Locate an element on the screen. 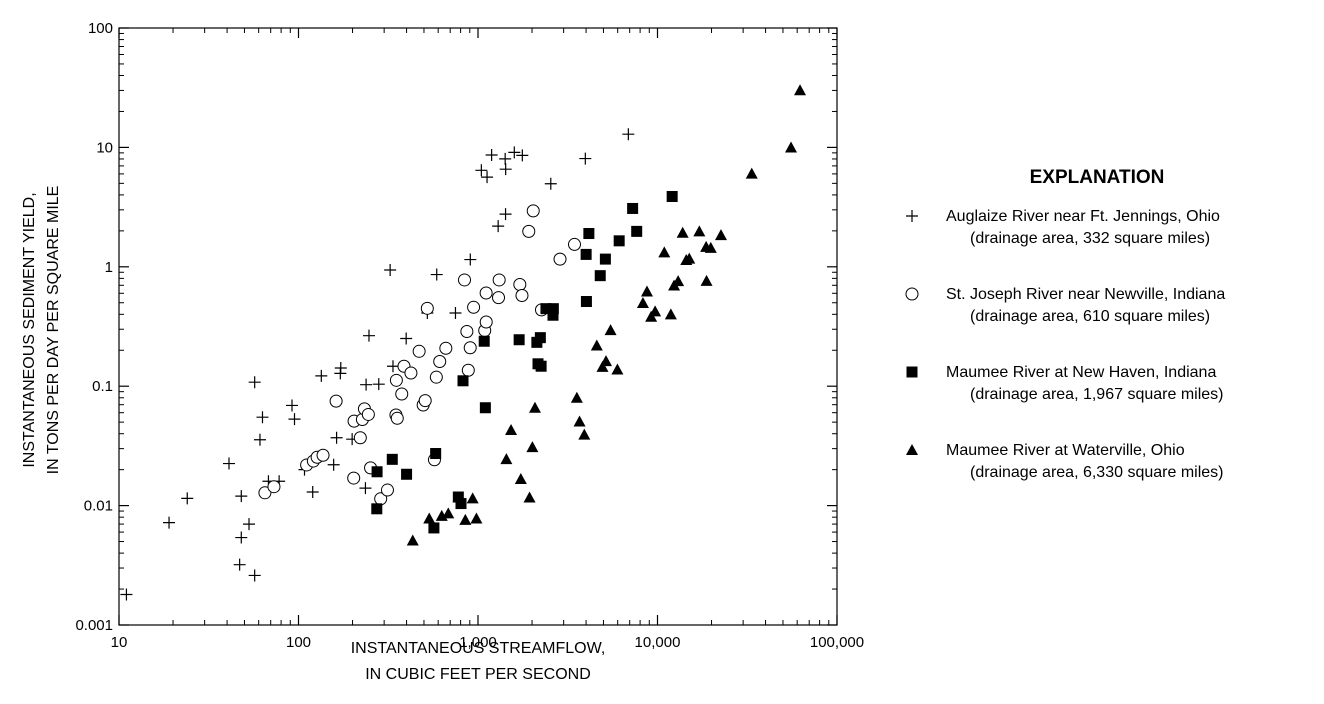  x-axis-title-line-2: IN CUBIC FEET PER SECOND is located at coordinates (478, 674).